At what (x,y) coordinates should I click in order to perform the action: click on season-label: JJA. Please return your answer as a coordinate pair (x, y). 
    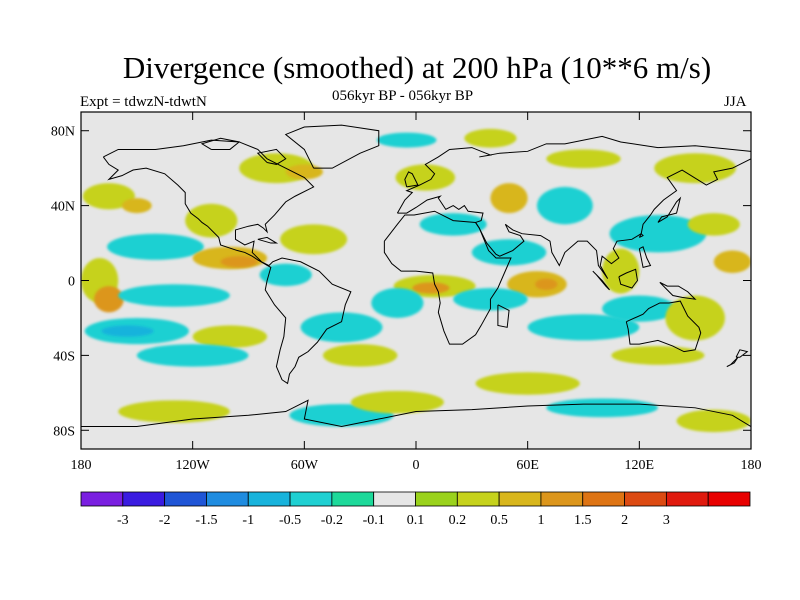
    Looking at the image, I should click on (735, 102).